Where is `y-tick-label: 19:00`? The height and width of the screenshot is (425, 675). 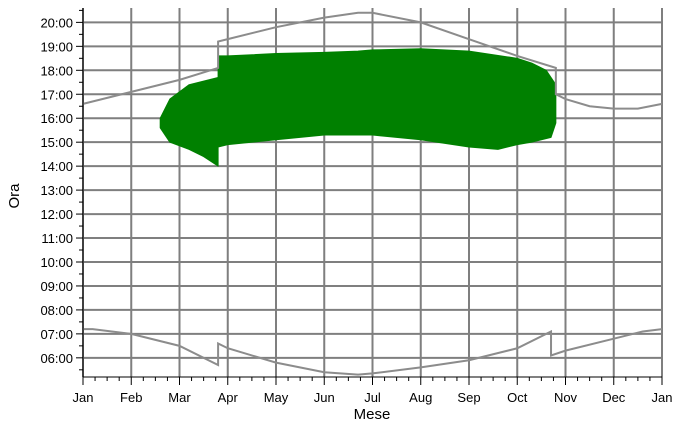 y-tick-label: 19:00 is located at coordinates (56, 46).